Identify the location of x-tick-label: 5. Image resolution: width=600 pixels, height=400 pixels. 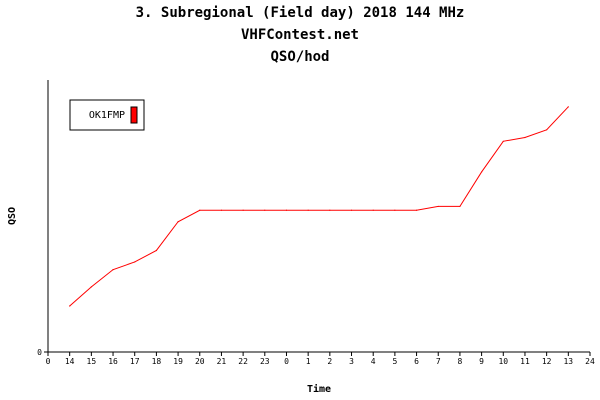
(394, 361).